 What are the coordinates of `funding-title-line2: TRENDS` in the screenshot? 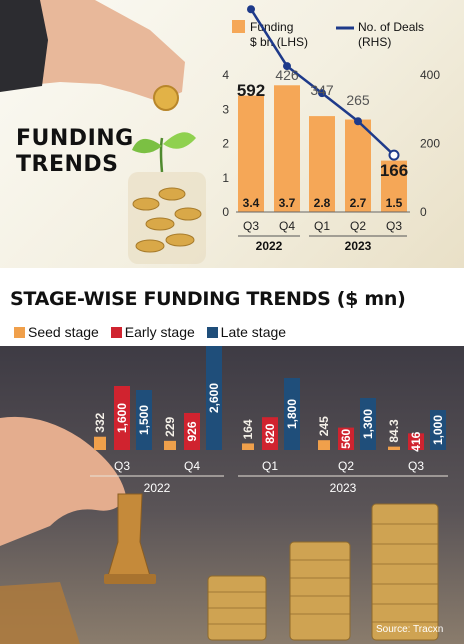 It's located at (67, 164).